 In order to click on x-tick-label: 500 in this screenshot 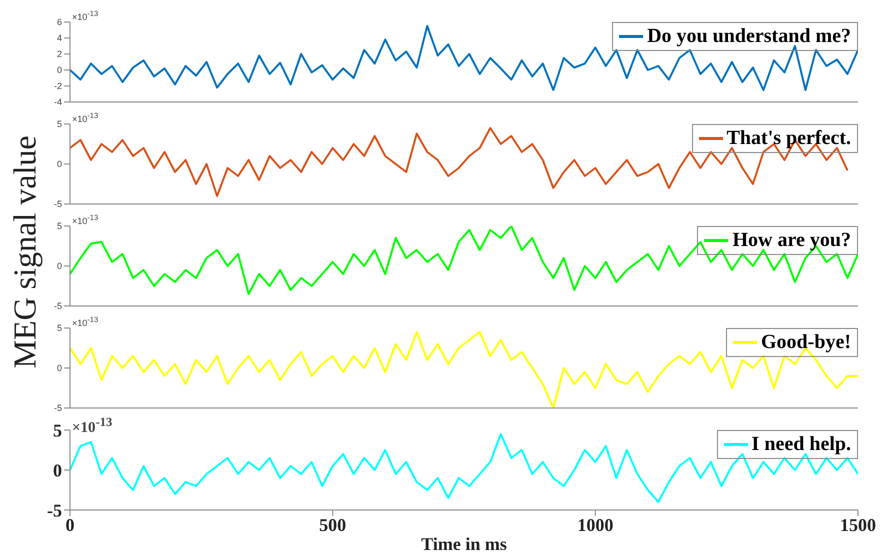, I will do `click(332, 524)`.